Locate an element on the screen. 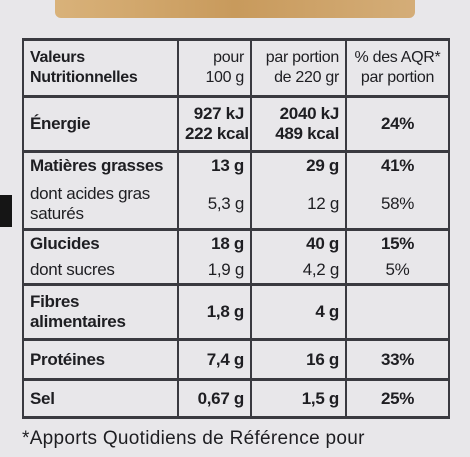  cell-text: 1,5 g is located at coordinates (320, 398).